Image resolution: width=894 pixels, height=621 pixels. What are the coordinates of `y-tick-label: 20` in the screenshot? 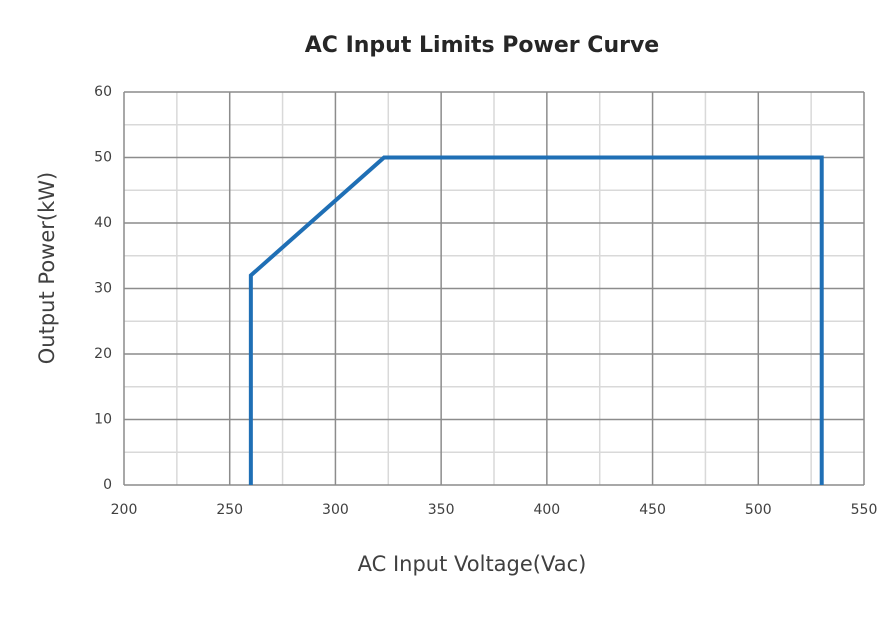 It's located at (103, 354).